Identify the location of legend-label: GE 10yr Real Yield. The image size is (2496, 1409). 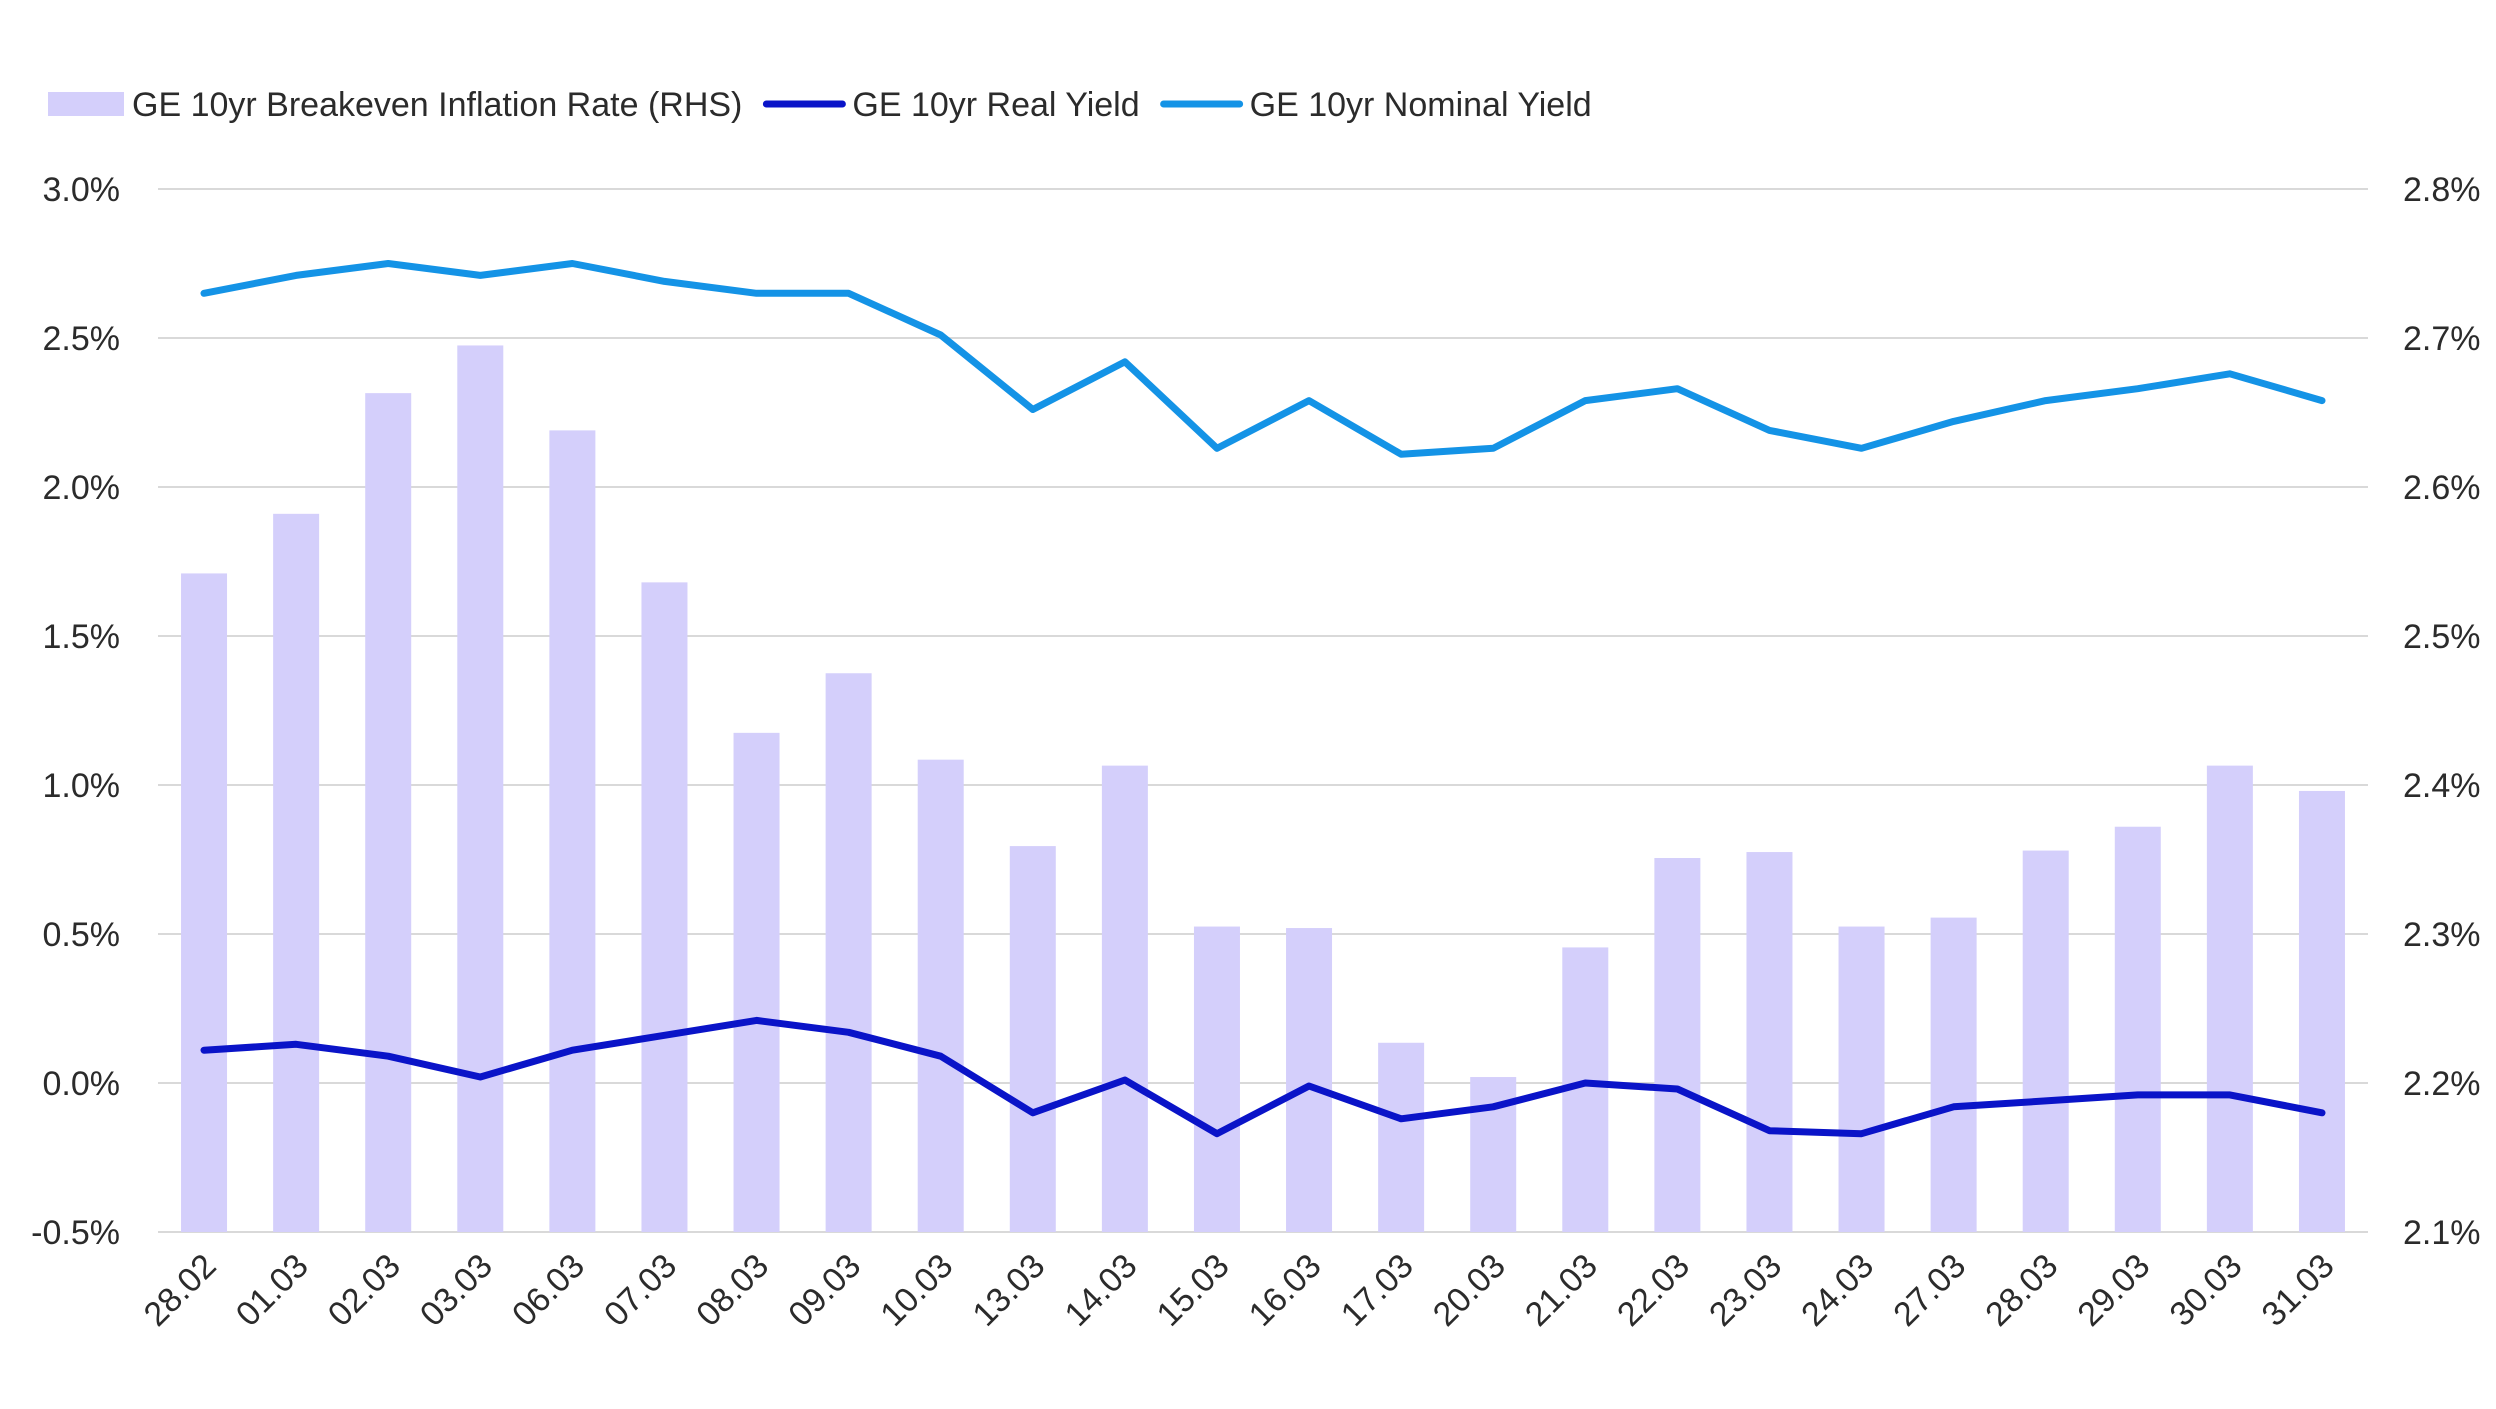
(995, 105).